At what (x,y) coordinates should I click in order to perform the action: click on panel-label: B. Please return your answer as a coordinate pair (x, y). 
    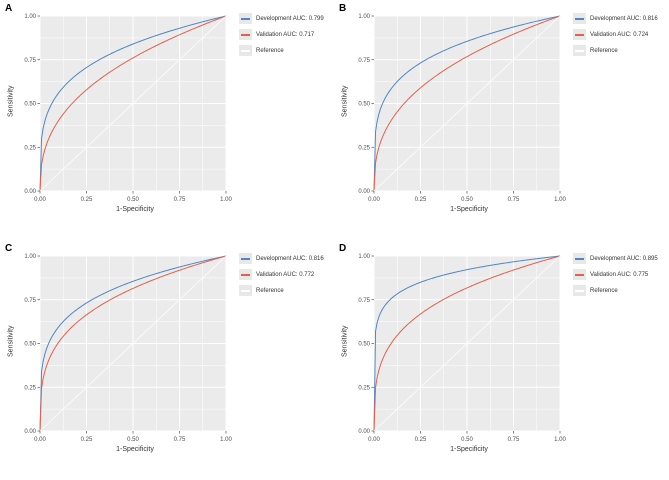
    Looking at the image, I should click on (343, 8).